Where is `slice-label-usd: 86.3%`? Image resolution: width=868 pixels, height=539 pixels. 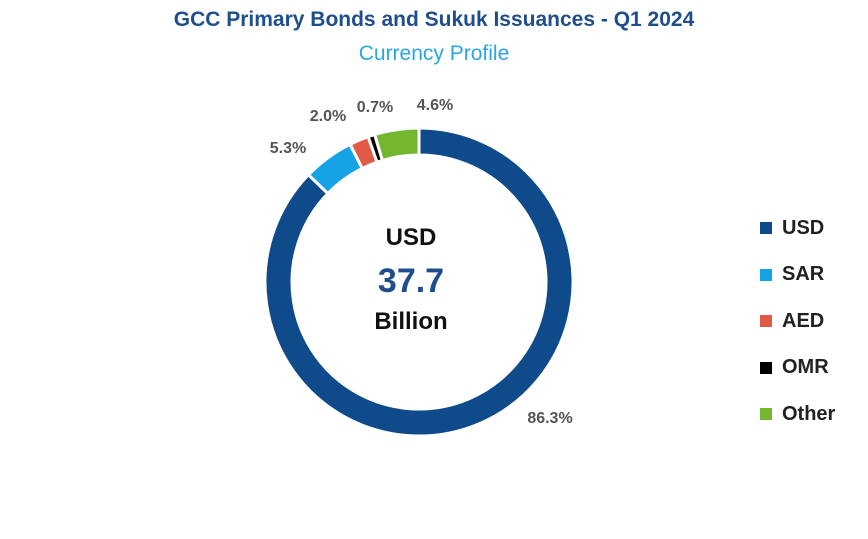
slice-label-usd: 86.3% is located at coordinates (549, 418).